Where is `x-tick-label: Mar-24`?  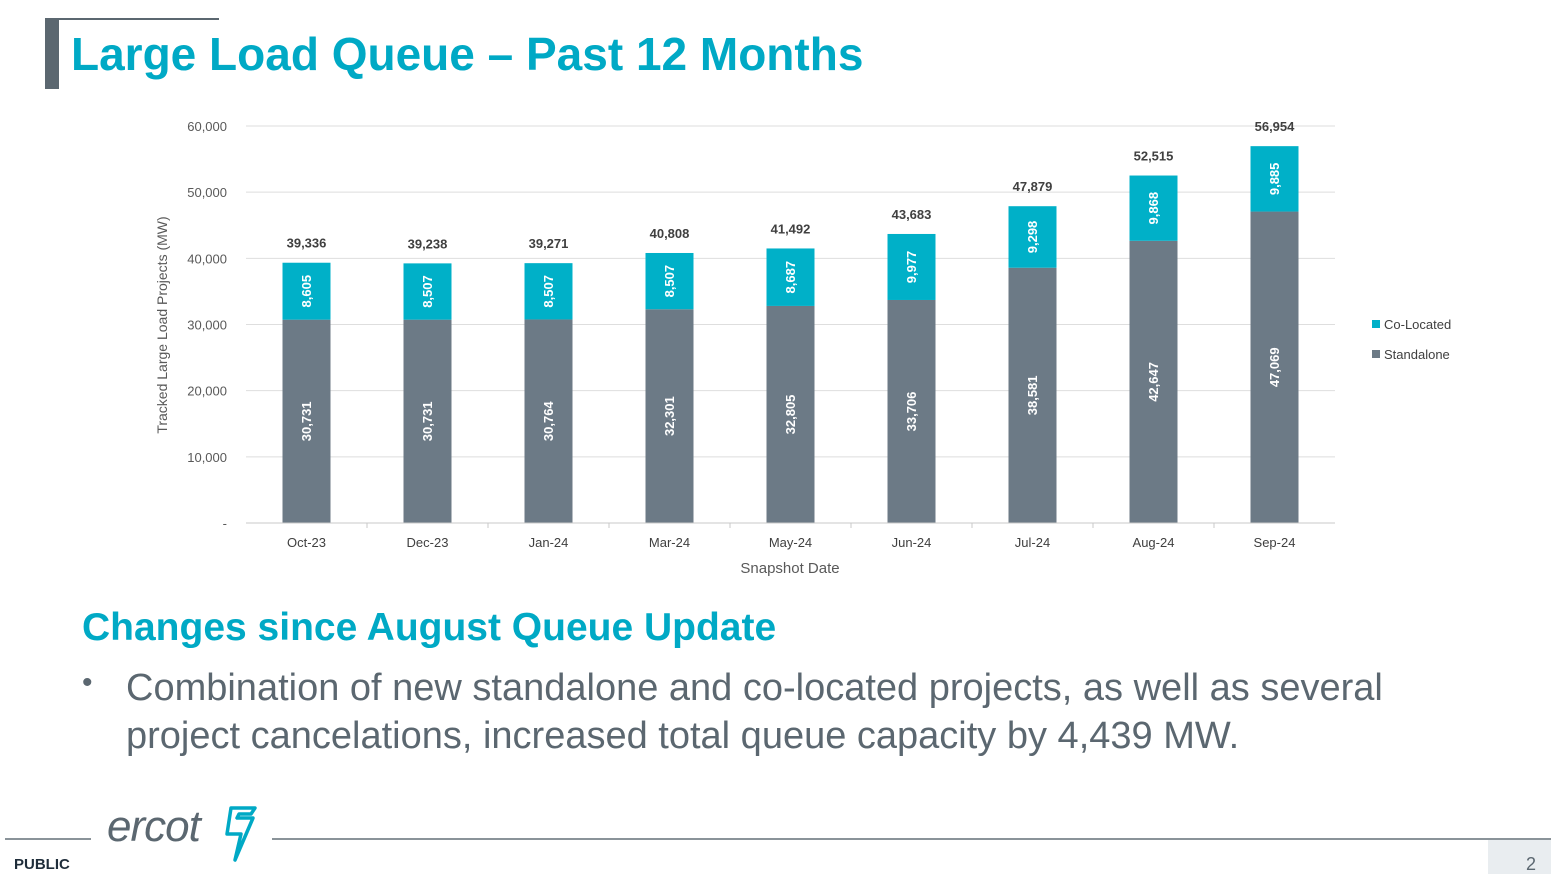
x-tick-label: Mar-24 is located at coordinates (669, 542).